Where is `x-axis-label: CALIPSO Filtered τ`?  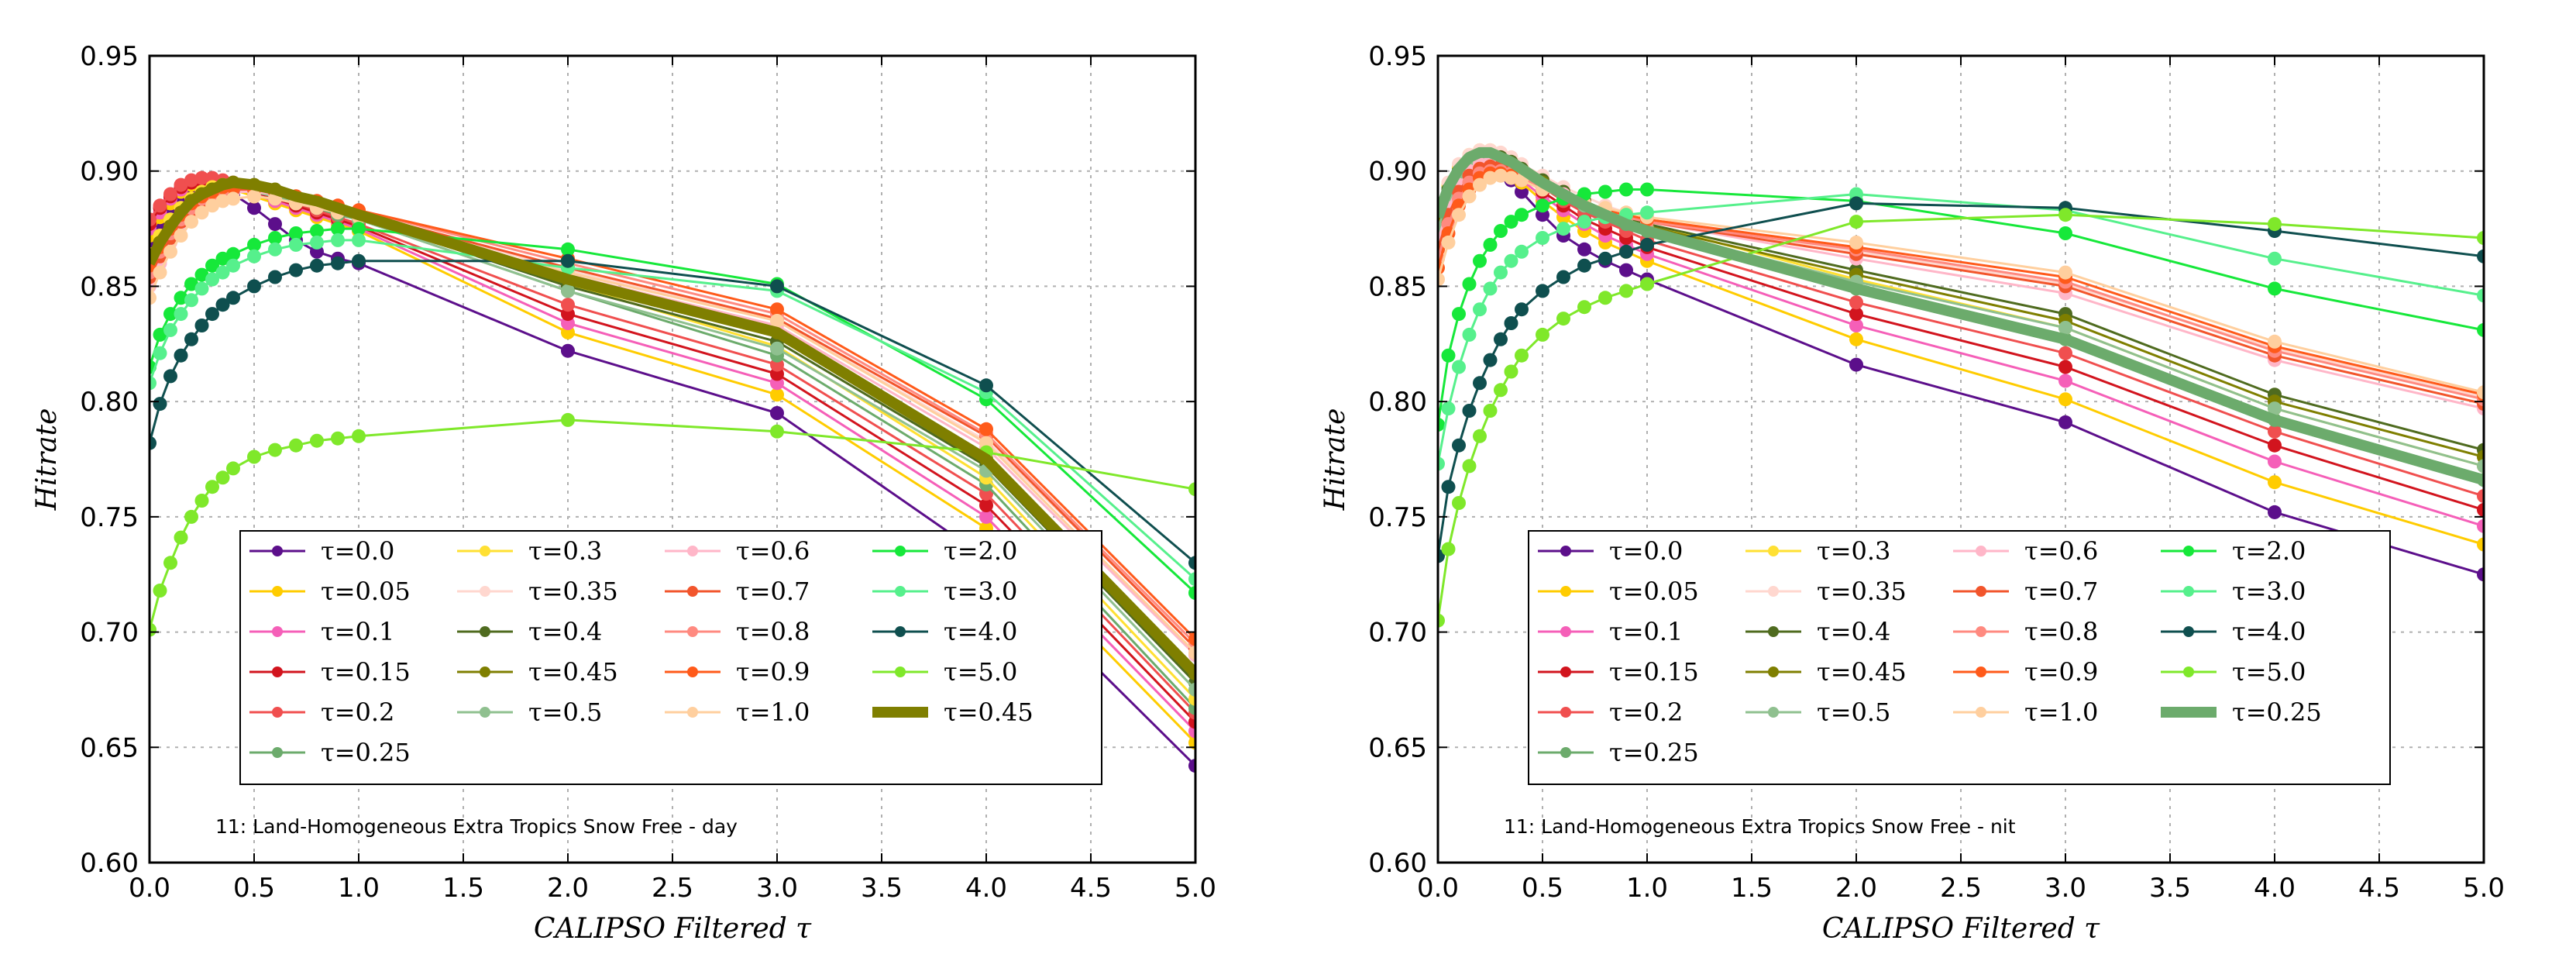 x-axis-label: CALIPSO Filtered τ is located at coordinates (673, 929).